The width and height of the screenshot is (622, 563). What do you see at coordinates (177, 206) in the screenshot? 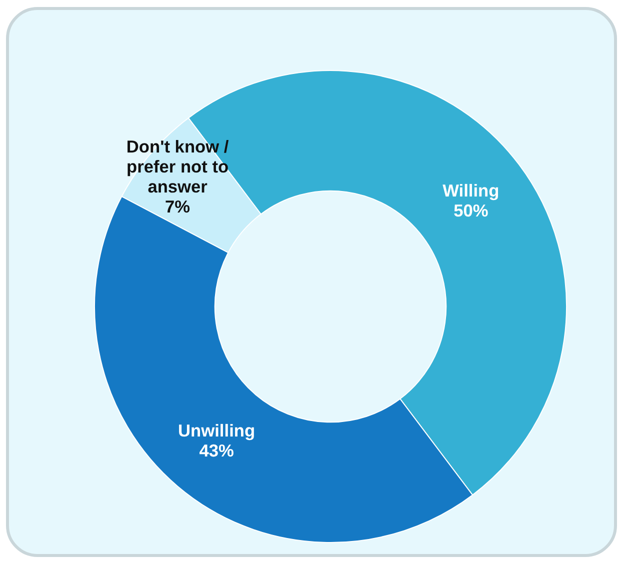
I see `data-label: 7%` at bounding box center [177, 206].